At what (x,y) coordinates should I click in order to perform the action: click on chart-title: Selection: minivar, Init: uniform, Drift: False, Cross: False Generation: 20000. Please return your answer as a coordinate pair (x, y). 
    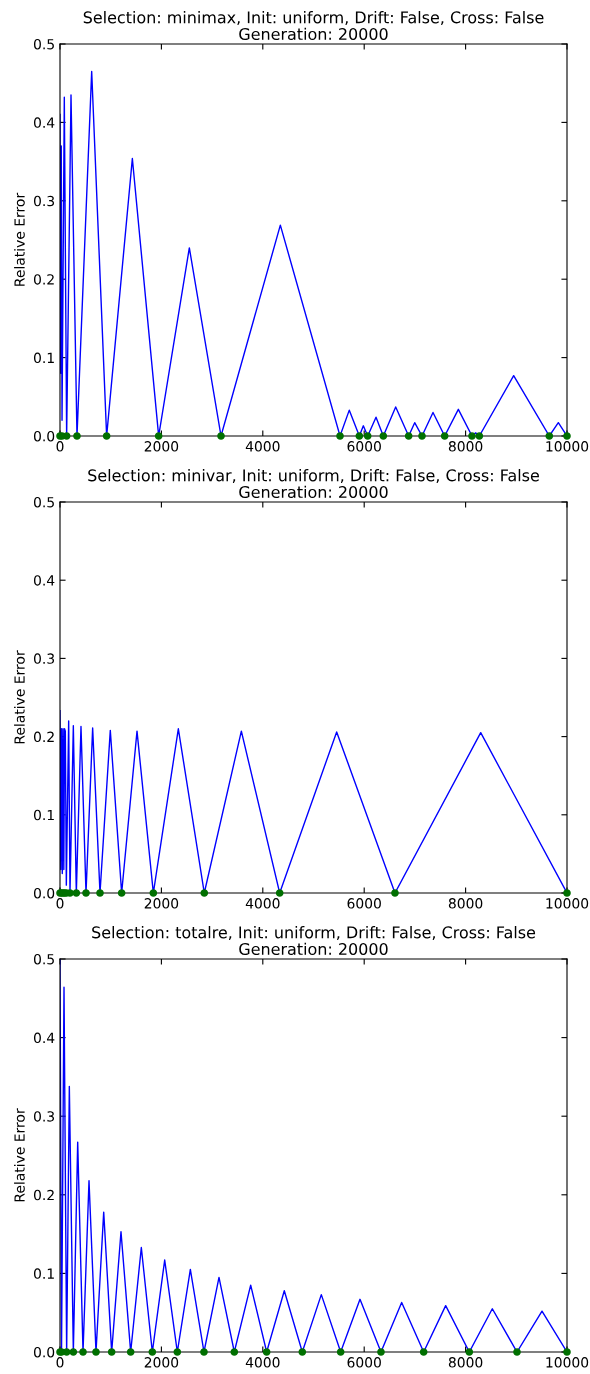
    Looking at the image, I should click on (313, 484).